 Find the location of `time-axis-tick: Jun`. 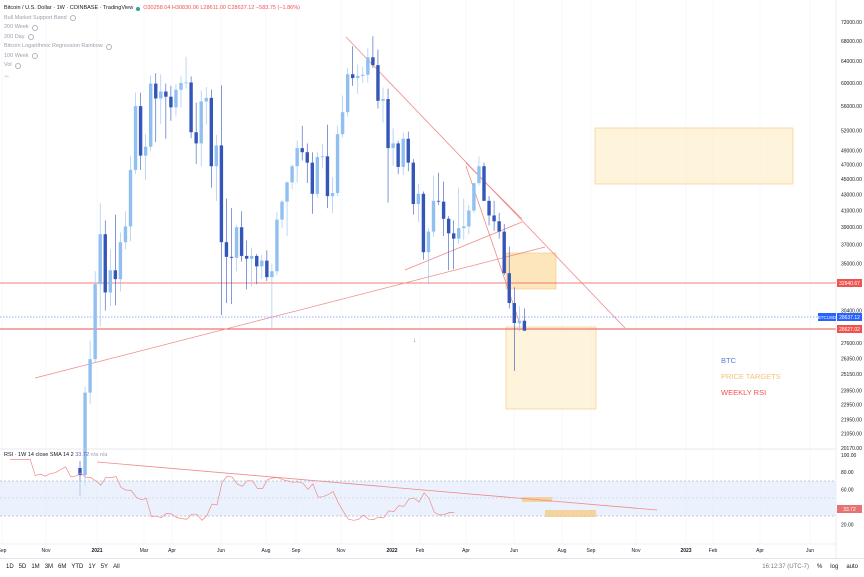

time-axis-tick: Jun is located at coordinates (810, 551).